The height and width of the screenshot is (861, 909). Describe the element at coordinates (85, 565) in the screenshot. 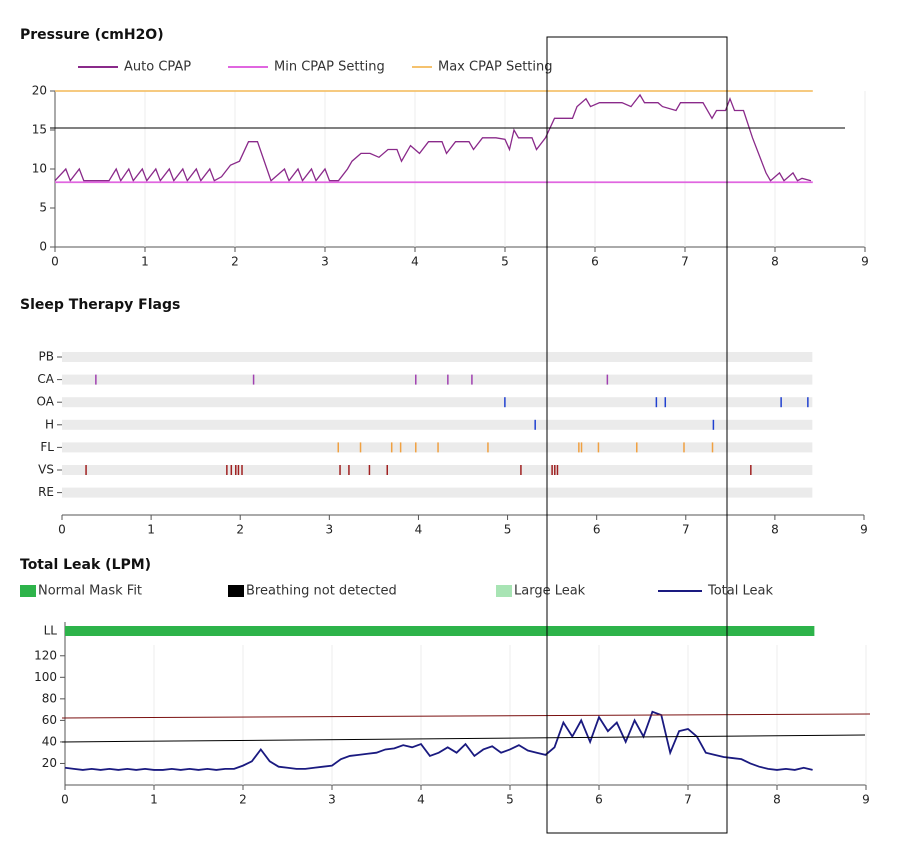

I see `chart-title: Total Leak (LPM)` at that location.